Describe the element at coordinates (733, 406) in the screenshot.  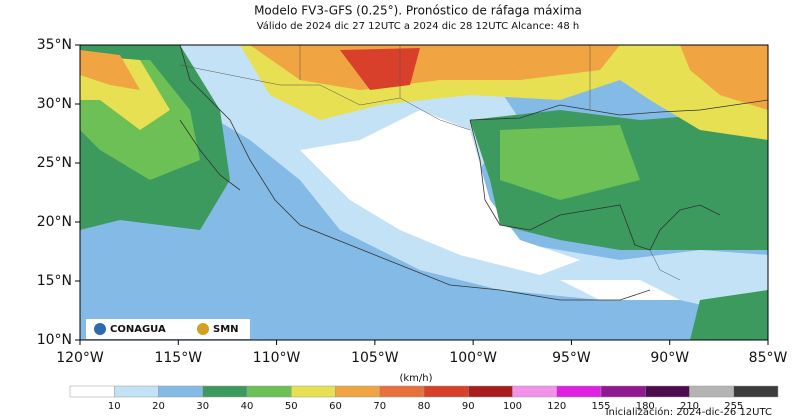
I see `colorbar-label: 255` at that location.